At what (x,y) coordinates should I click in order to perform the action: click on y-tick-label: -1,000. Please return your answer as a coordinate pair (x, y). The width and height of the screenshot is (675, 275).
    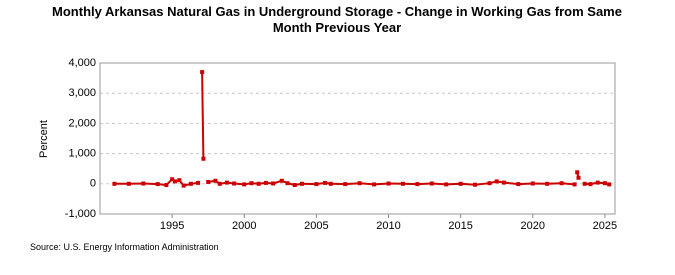
    Looking at the image, I should click on (80, 214).